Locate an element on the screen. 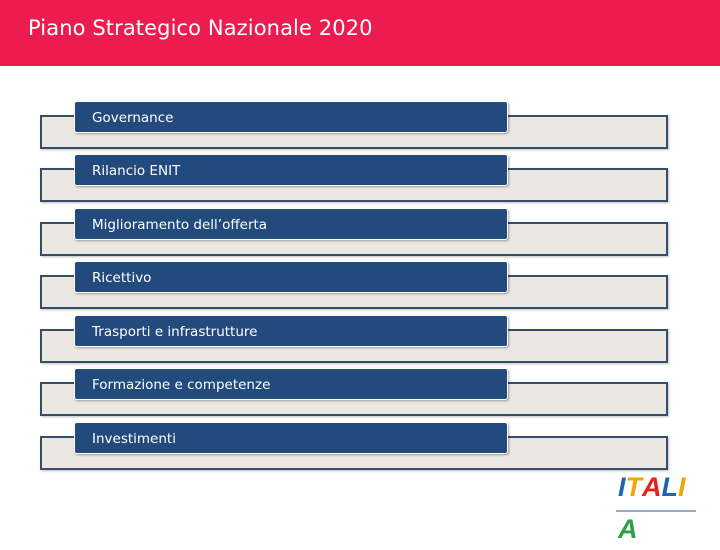 The width and height of the screenshot is (720, 550). list-item: Formazione e competenze is located at coordinates (354, 392).